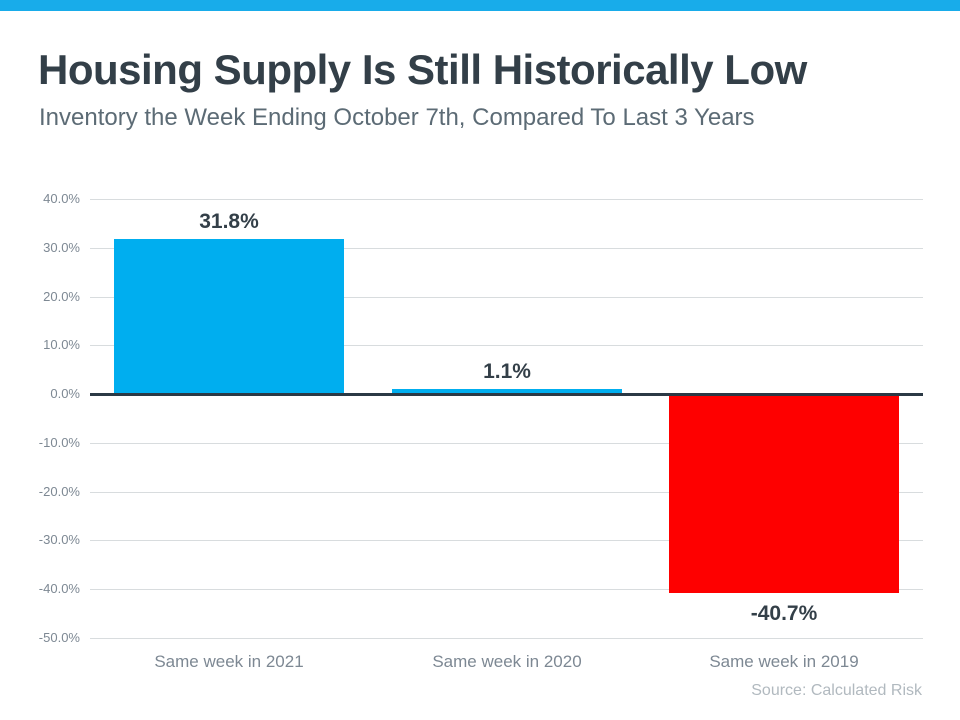 Image resolution: width=960 pixels, height=720 pixels. Describe the element at coordinates (59, 637) in the screenshot. I see `y-axis-tick-label: -50.0%` at that location.